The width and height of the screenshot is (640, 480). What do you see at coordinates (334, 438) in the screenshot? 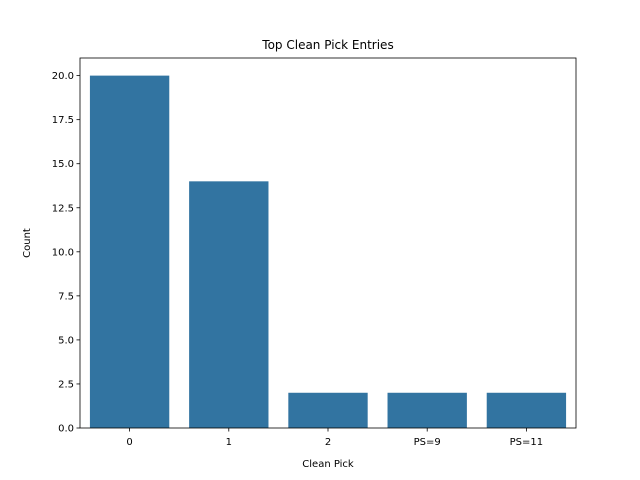
I see `x-axis-ticks: 0 1 2 PS=9 PS=11` at bounding box center [334, 438].